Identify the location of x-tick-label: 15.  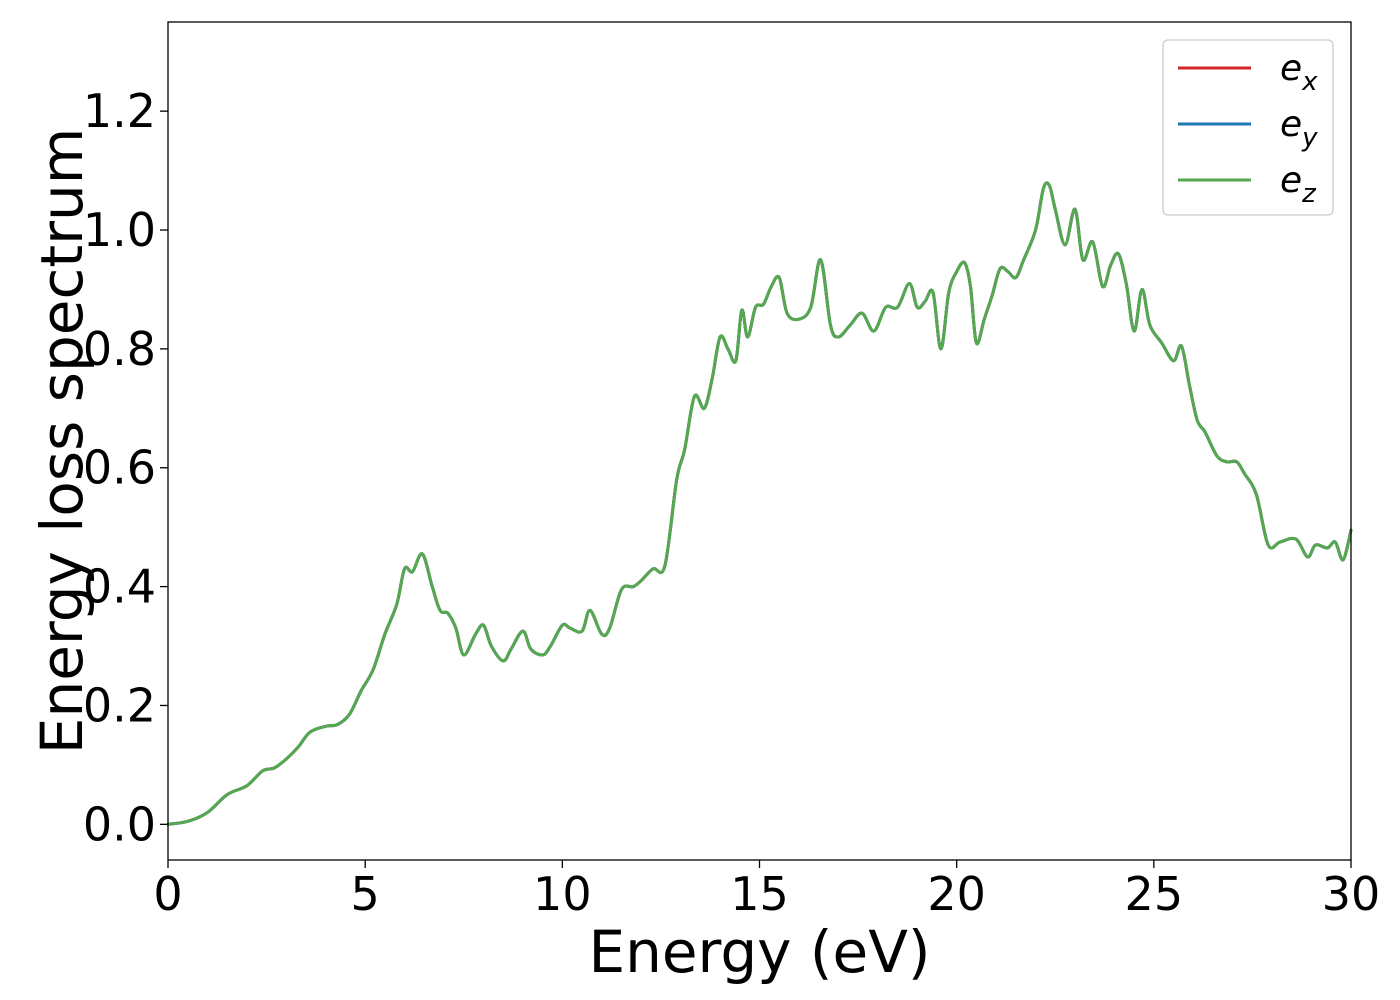
(759, 894).